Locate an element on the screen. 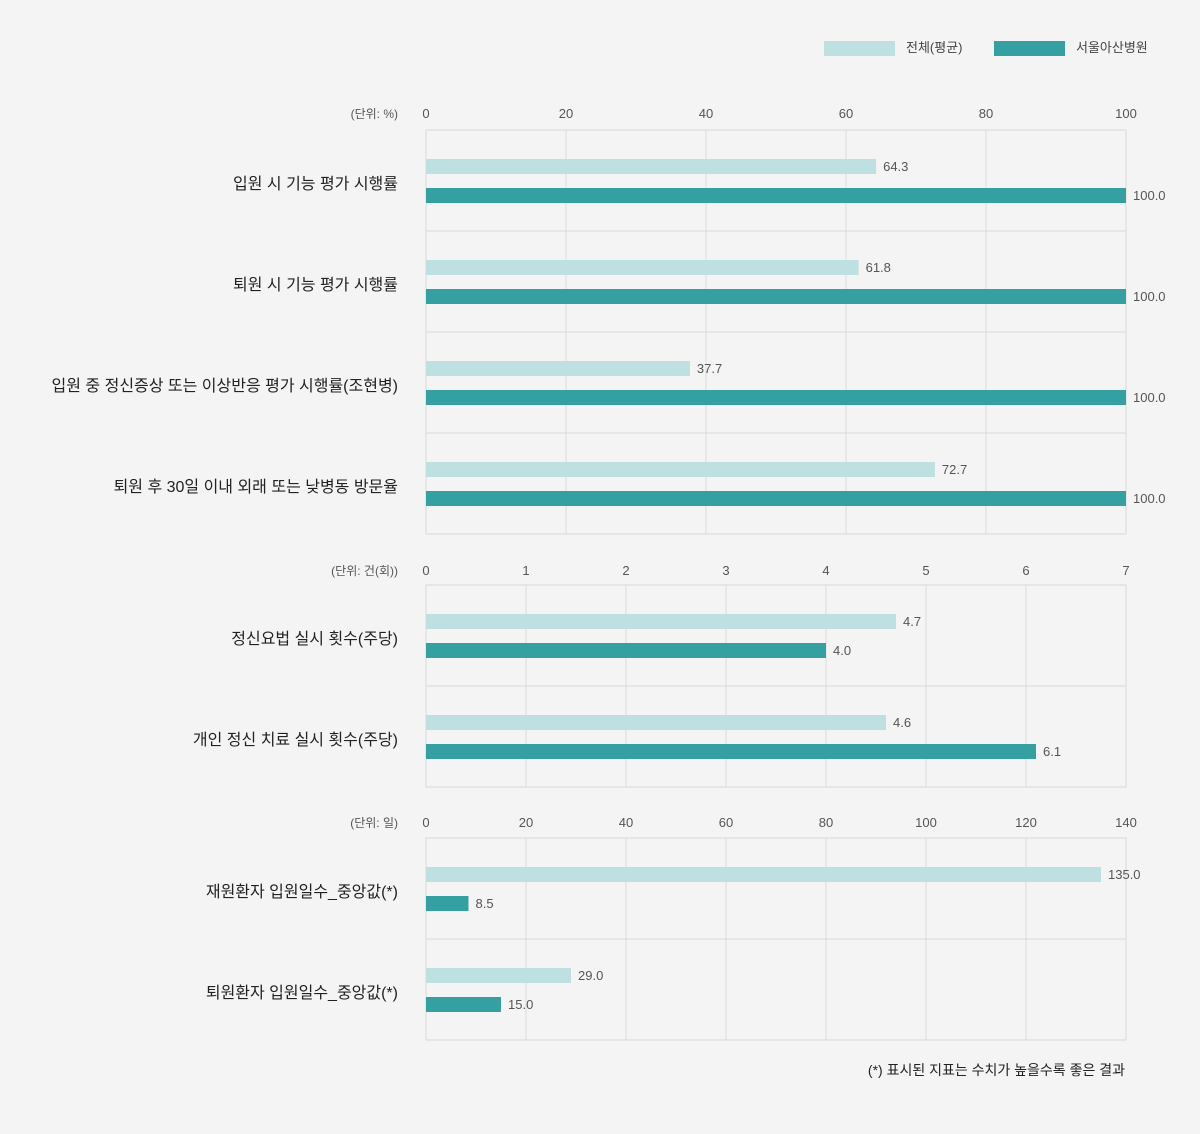 Image resolution: width=1200 pixels, height=1134 pixels. data-label-average: 64.3 is located at coordinates (895, 166).